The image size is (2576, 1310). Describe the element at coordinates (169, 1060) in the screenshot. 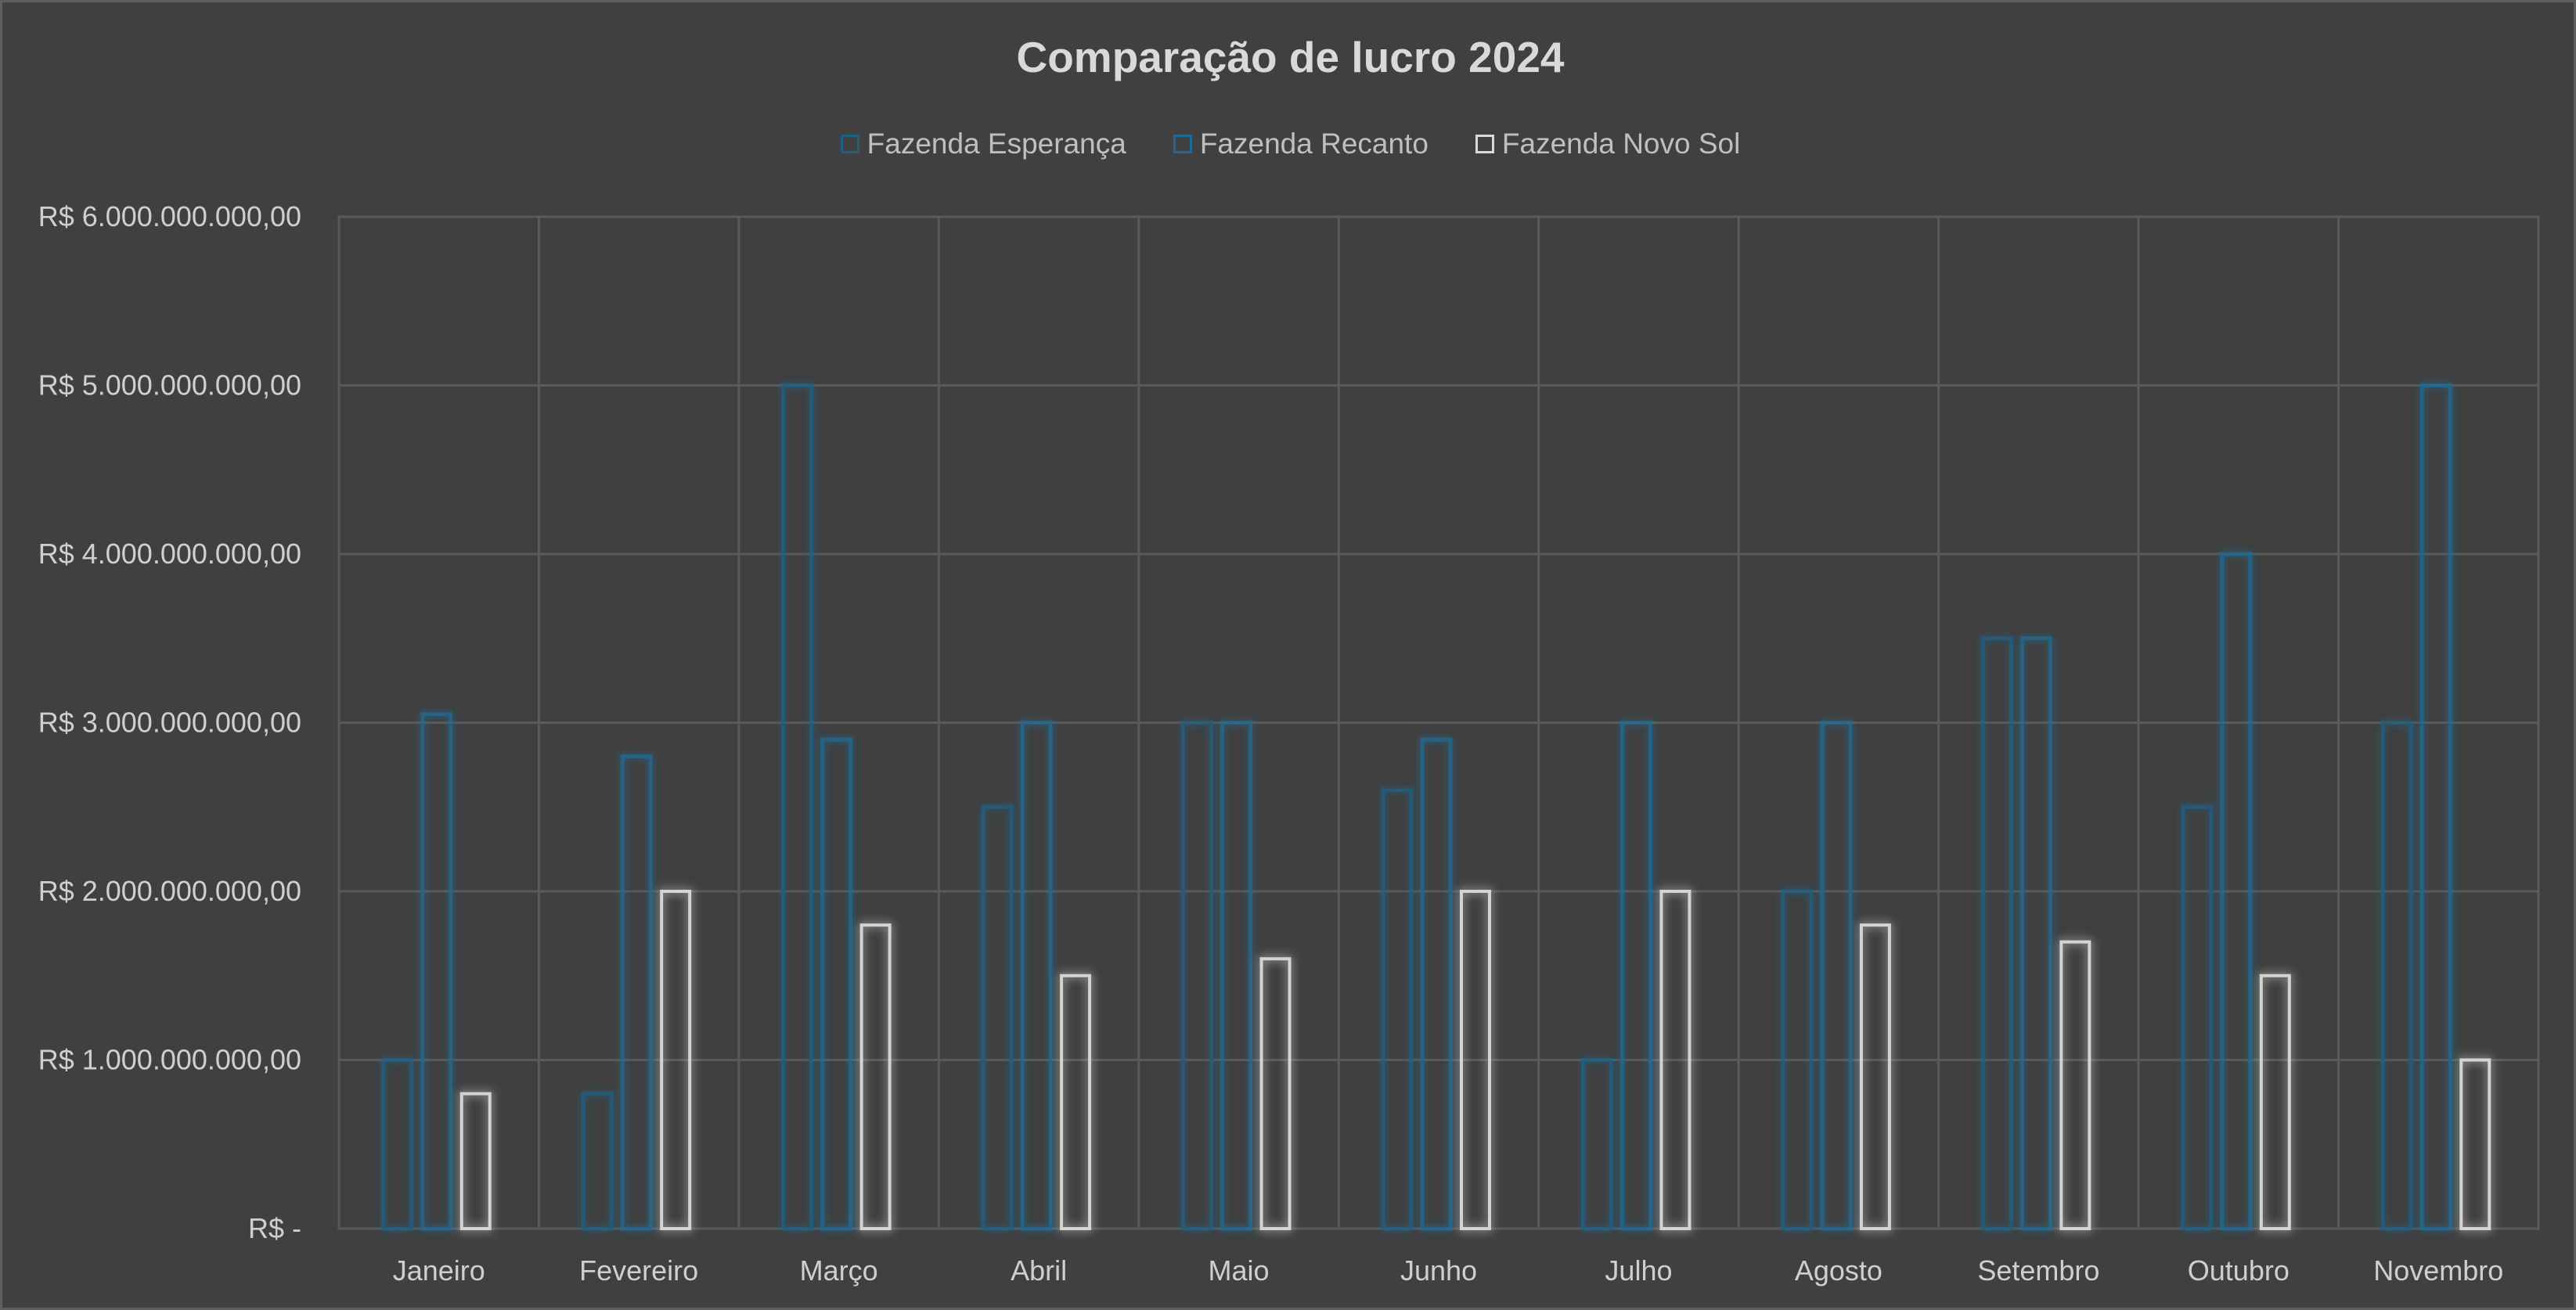

I see `y-tick-label: R$ 1.000.000.000,00` at that location.